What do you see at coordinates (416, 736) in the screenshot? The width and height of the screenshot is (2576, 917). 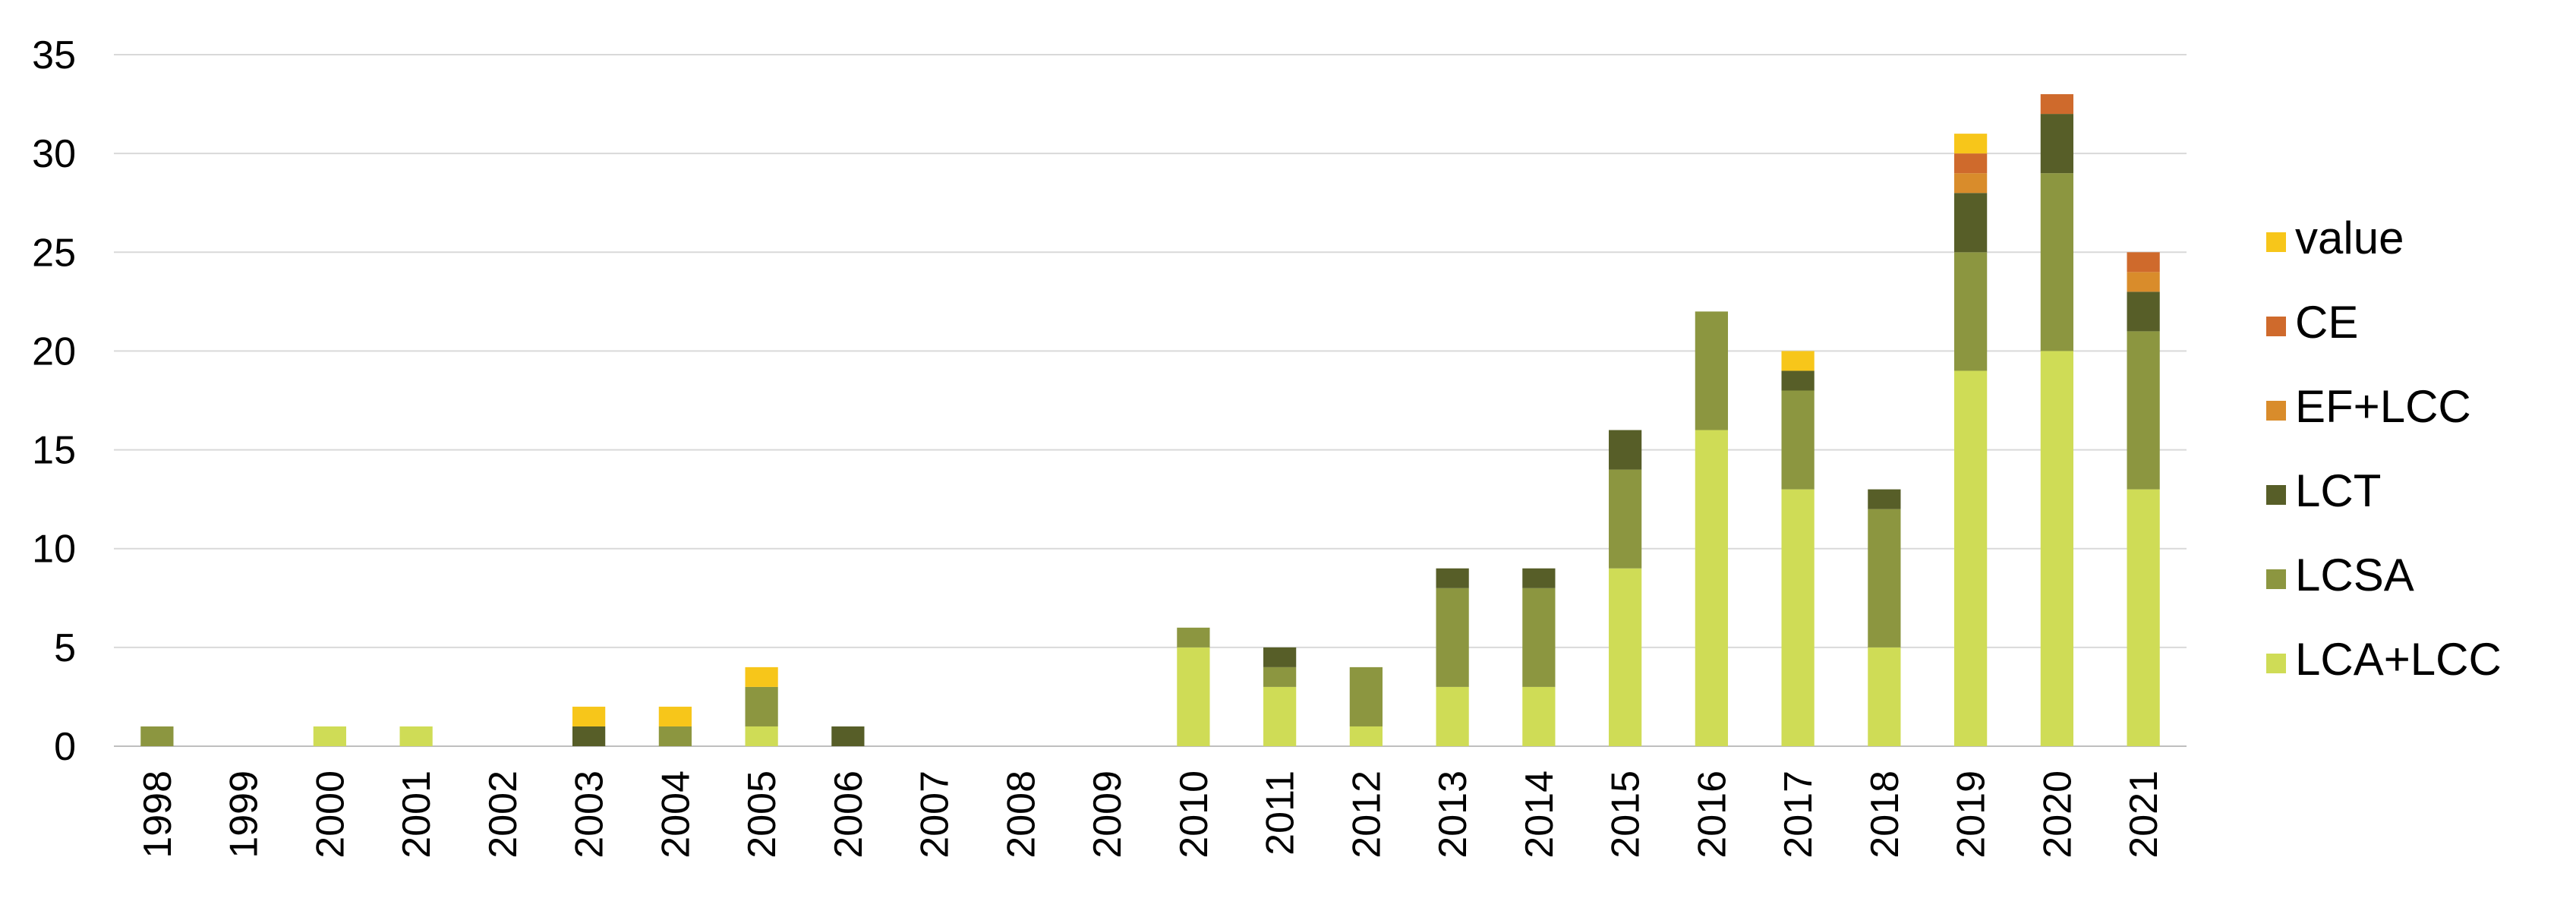 I see `bar-segment-lca-lcc-2001` at bounding box center [416, 736].